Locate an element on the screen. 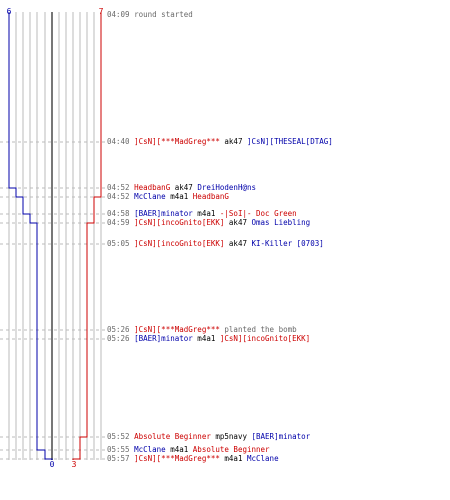 The height and width of the screenshot is (500, 450). event-time: 04:40 is located at coordinates (121, 141).